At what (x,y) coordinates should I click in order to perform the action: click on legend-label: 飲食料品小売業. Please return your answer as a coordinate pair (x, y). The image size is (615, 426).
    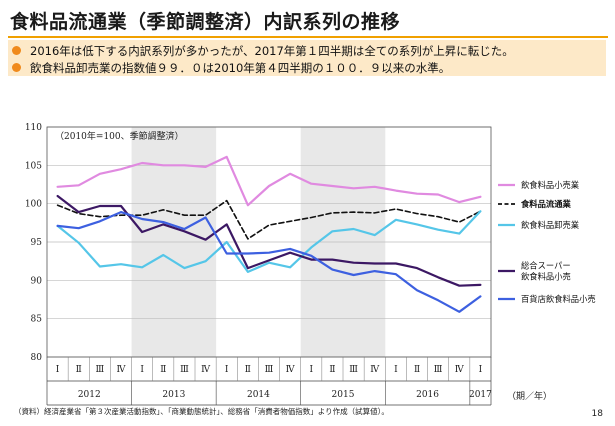
    Looking at the image, I should click on (550, 185).